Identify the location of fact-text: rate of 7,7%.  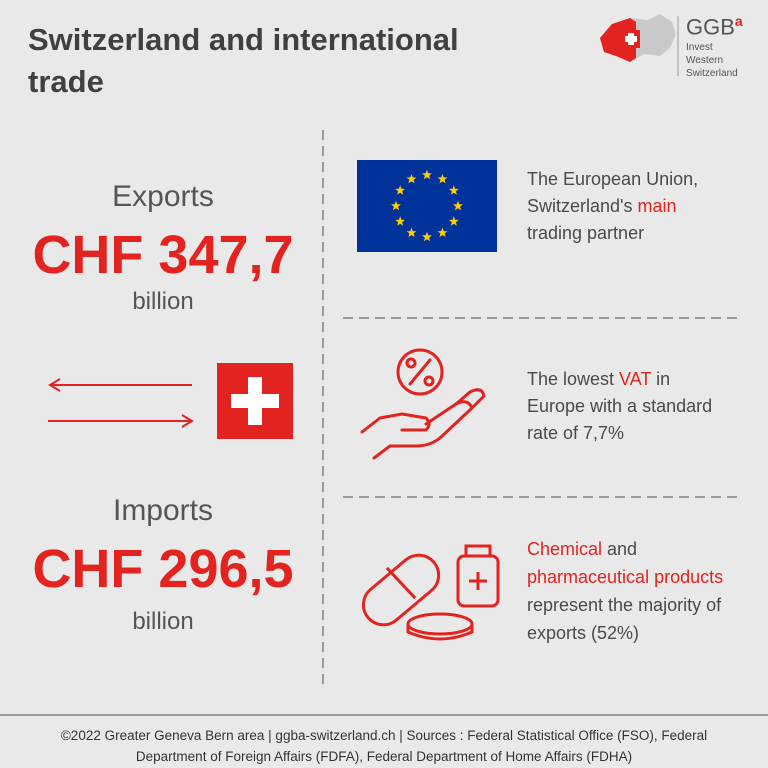
(576, 433).